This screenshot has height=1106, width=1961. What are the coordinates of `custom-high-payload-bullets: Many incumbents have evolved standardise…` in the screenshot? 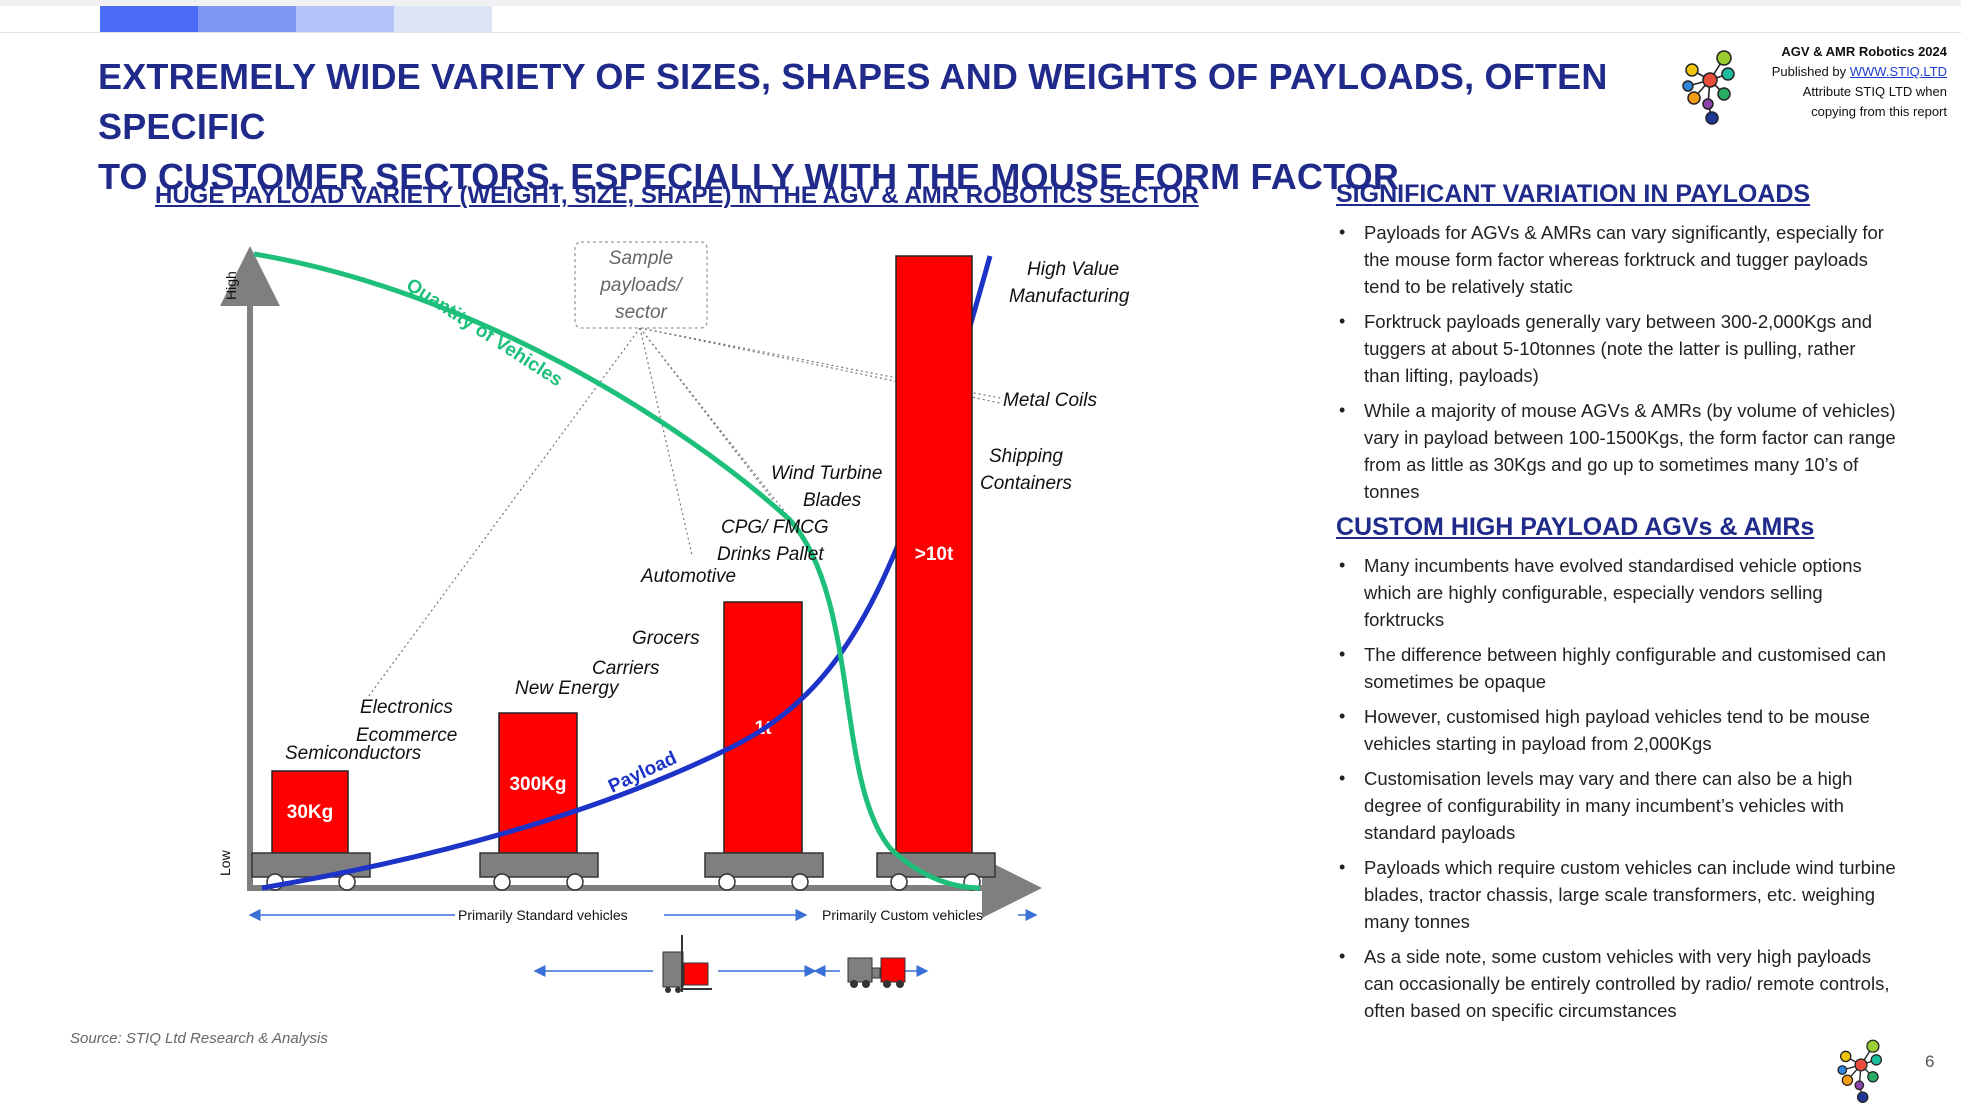 It's located at (1616, 788).